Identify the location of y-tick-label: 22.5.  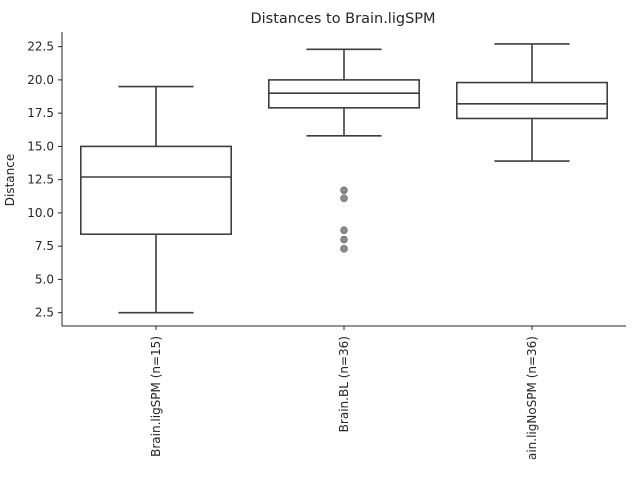
(40, 47).